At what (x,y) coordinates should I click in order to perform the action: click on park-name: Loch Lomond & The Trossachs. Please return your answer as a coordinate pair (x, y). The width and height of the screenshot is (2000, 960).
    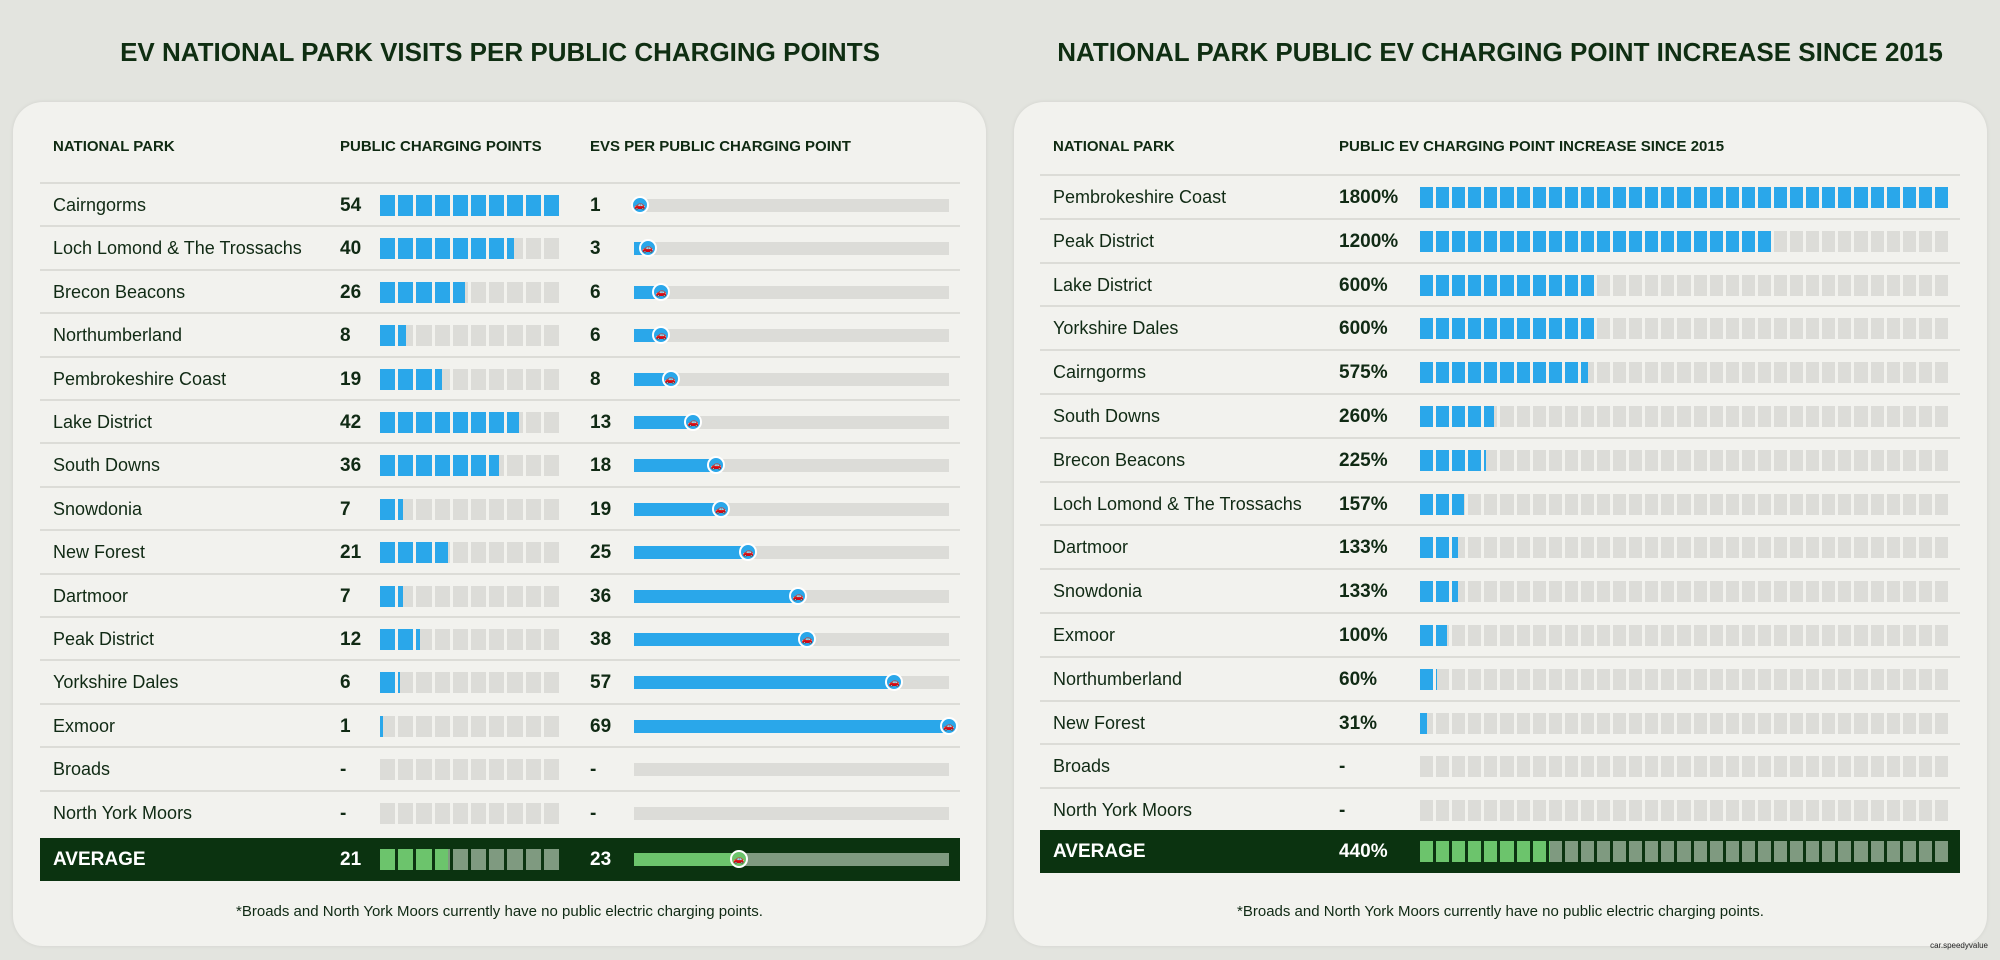
    Looking at the image, I should click on (177, 248).